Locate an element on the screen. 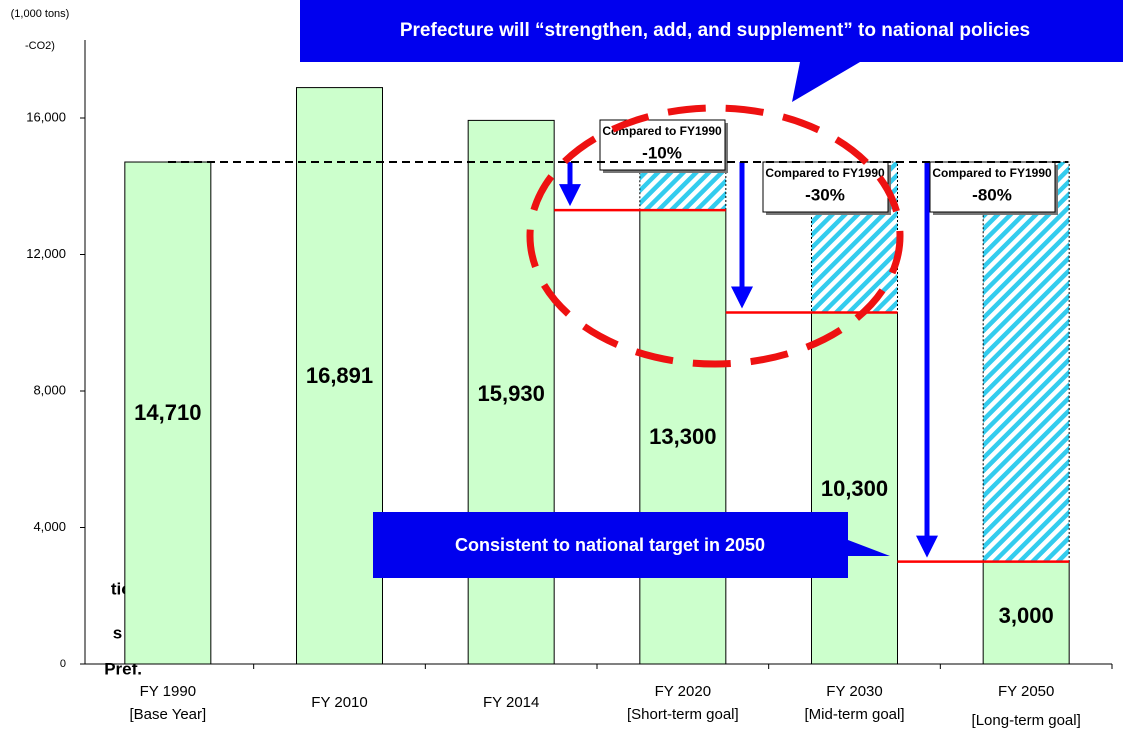  callout-text: Consistent to national target in 2050 is located at coordinates (610, 545).